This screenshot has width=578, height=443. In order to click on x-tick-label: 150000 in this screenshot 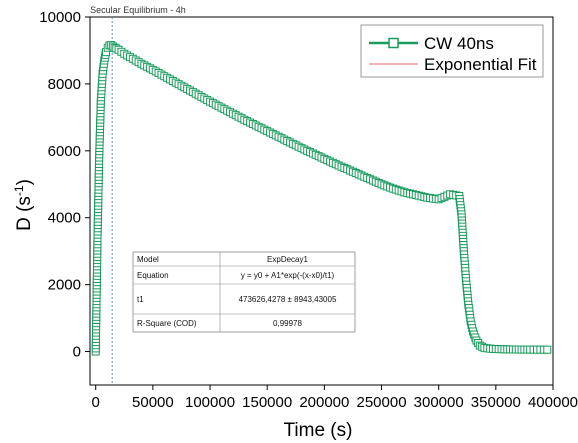, I will do `click(267, 402)`.